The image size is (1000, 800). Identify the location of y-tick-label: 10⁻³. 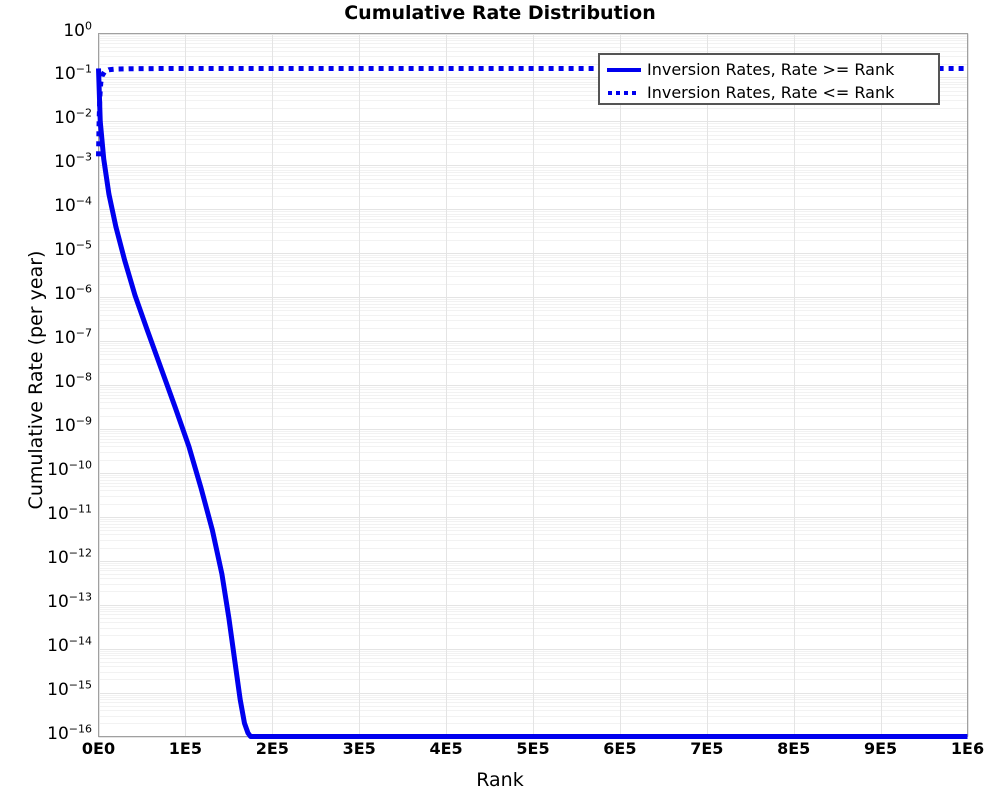
(73, 161).